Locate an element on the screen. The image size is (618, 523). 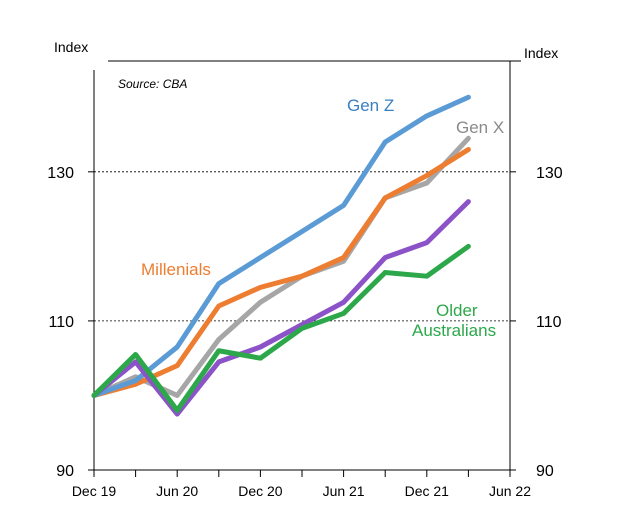
source-note: Source: CBA is located at coordinates (152, 84).